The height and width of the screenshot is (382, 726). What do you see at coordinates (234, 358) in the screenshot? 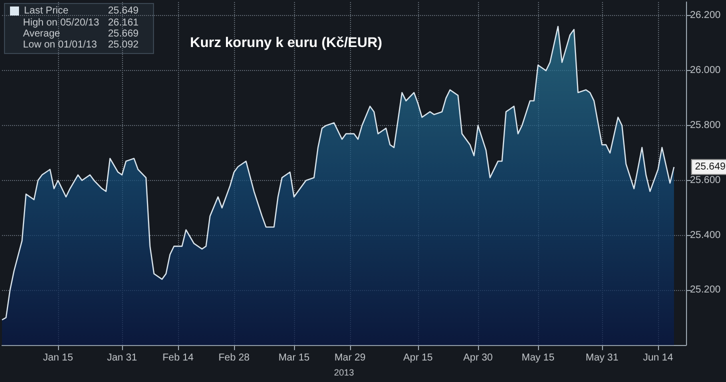
I see `x-tick-label: Feb 28` at bounding box center [234, 358].